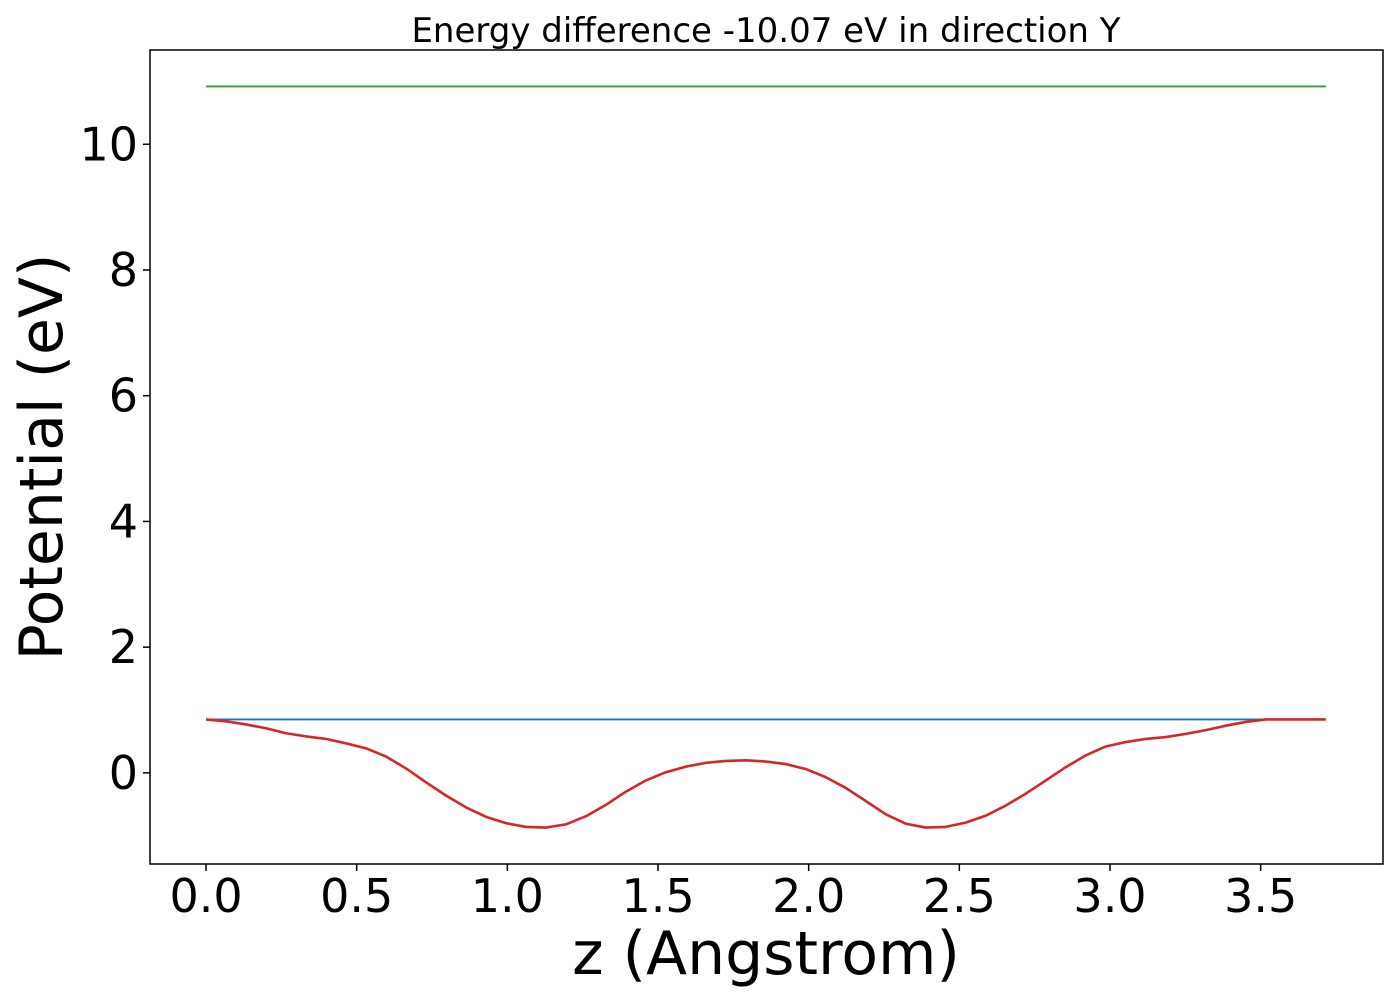  Describe the element at coordinates (123, 521) in the screenshot. I see `y-tick-label: 4` at that location.